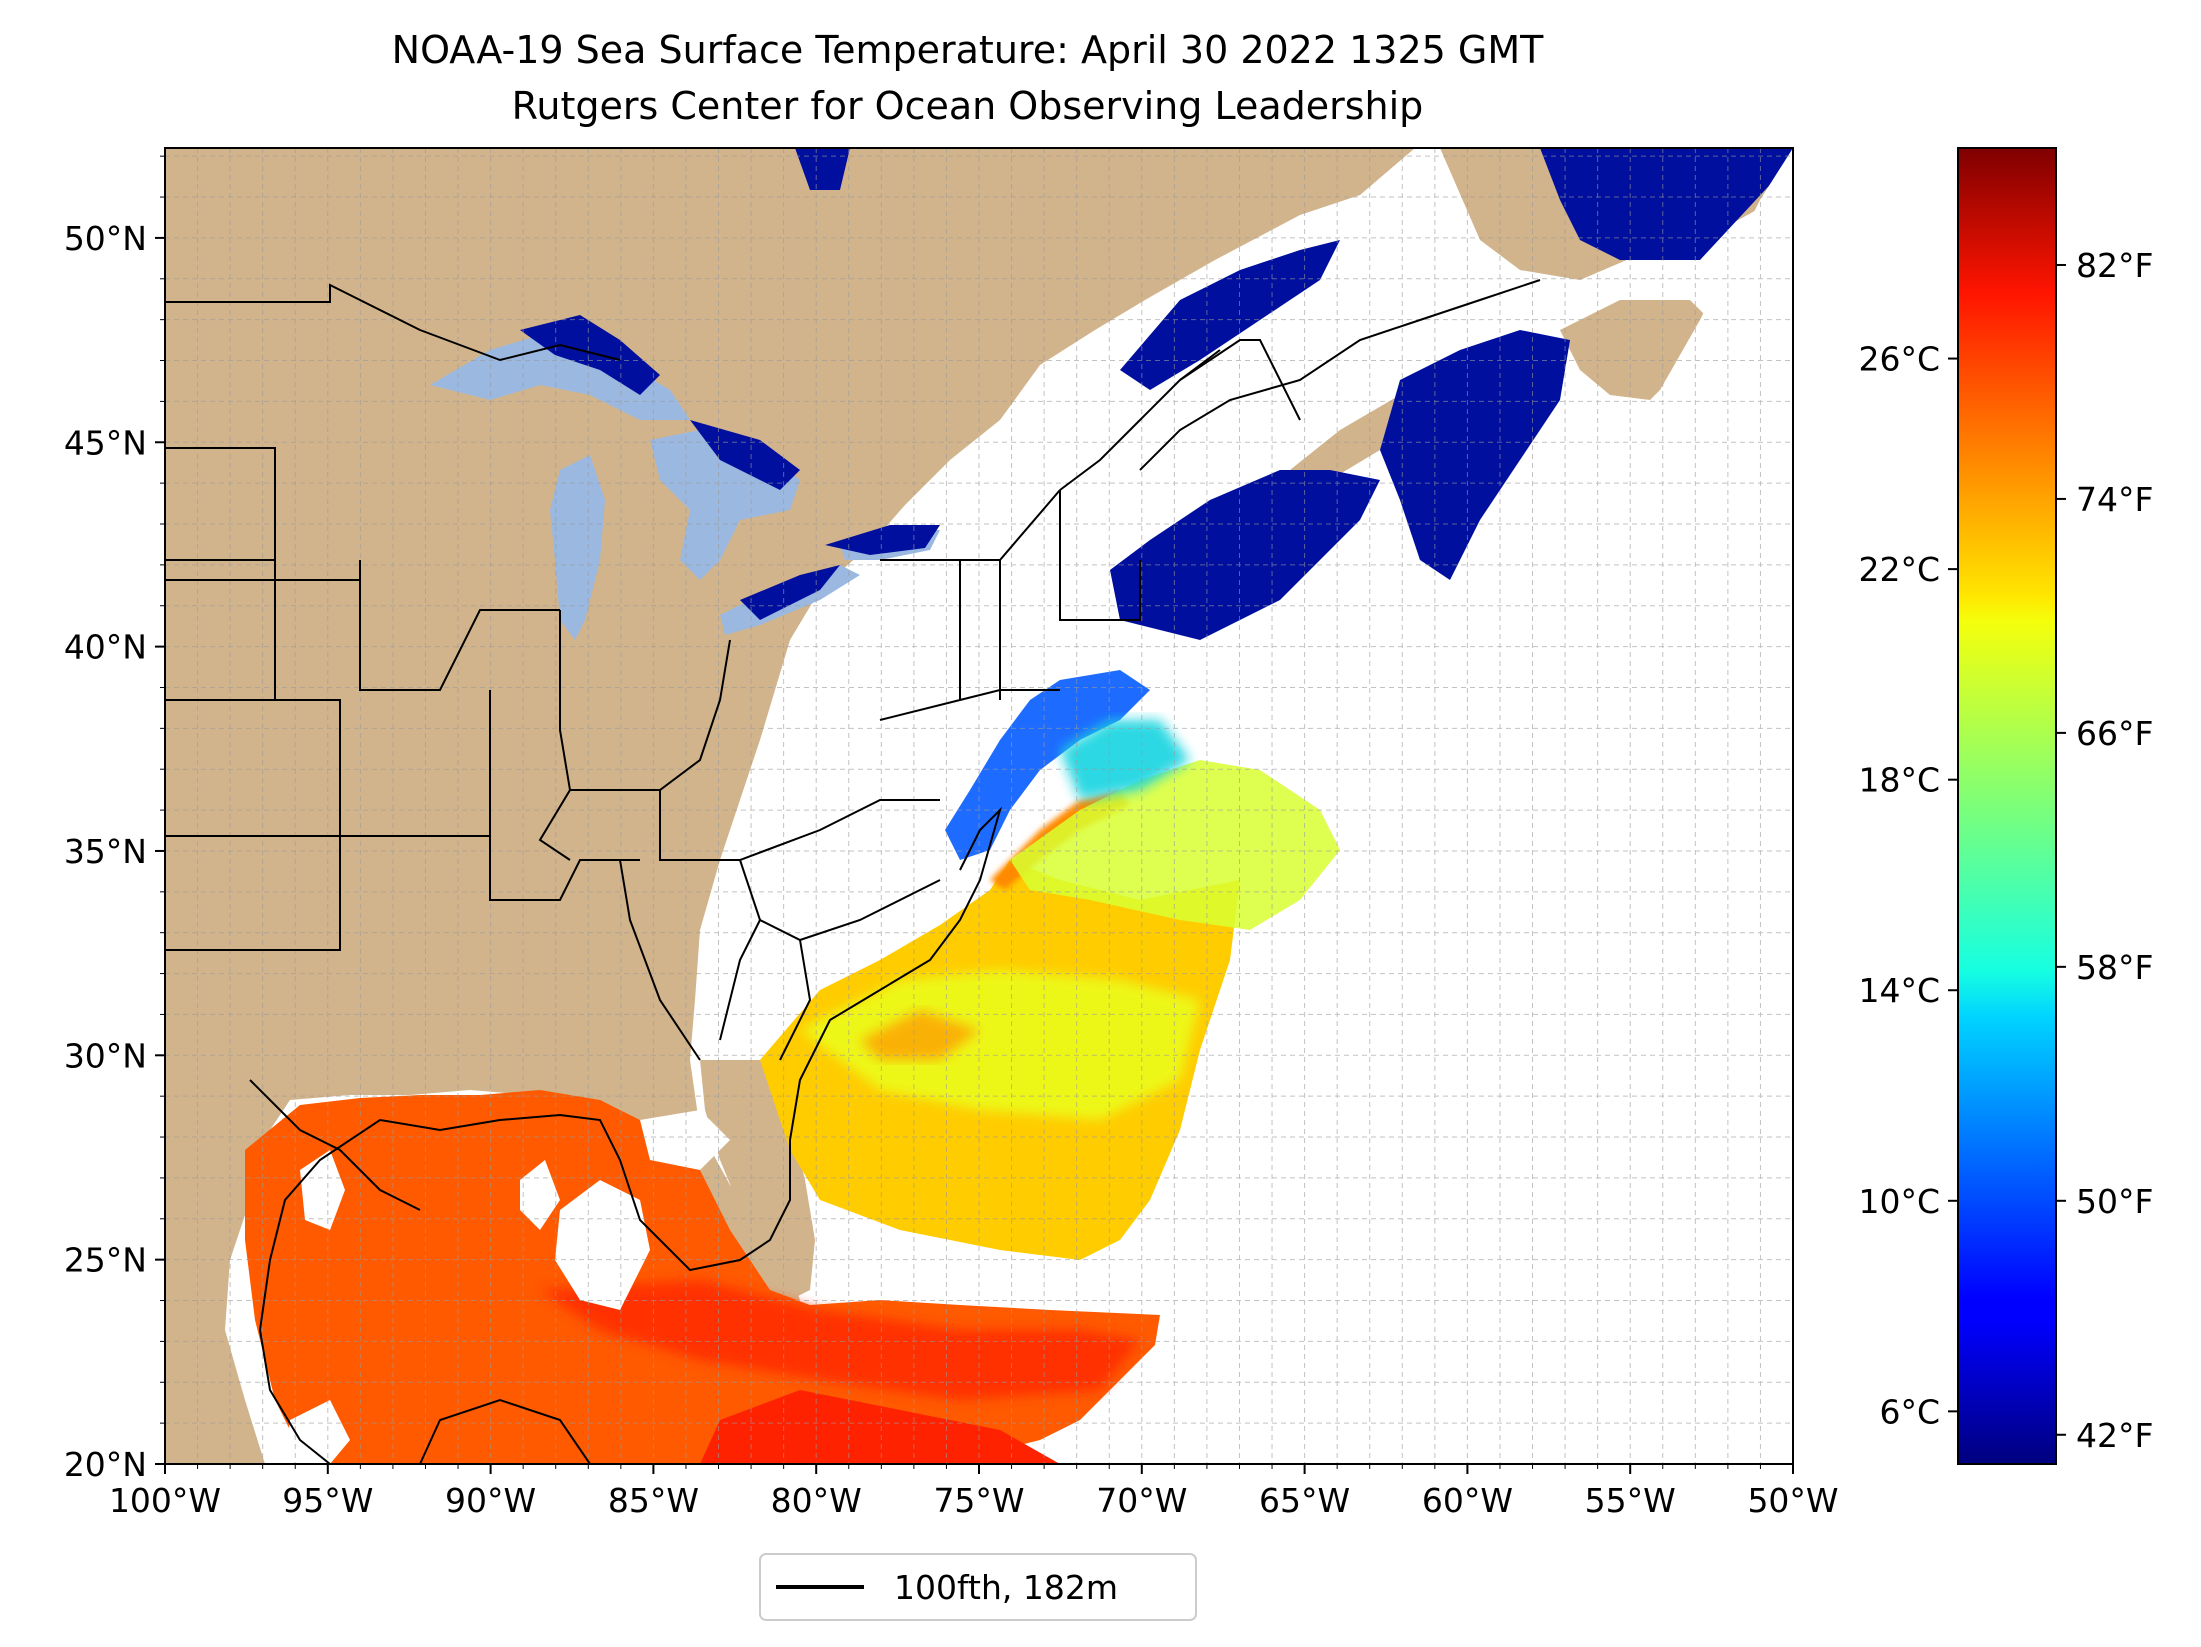 This screenshot has height=1647, width=2201. I want to click on isobath-100fth-gulf, so click(505, 1431).